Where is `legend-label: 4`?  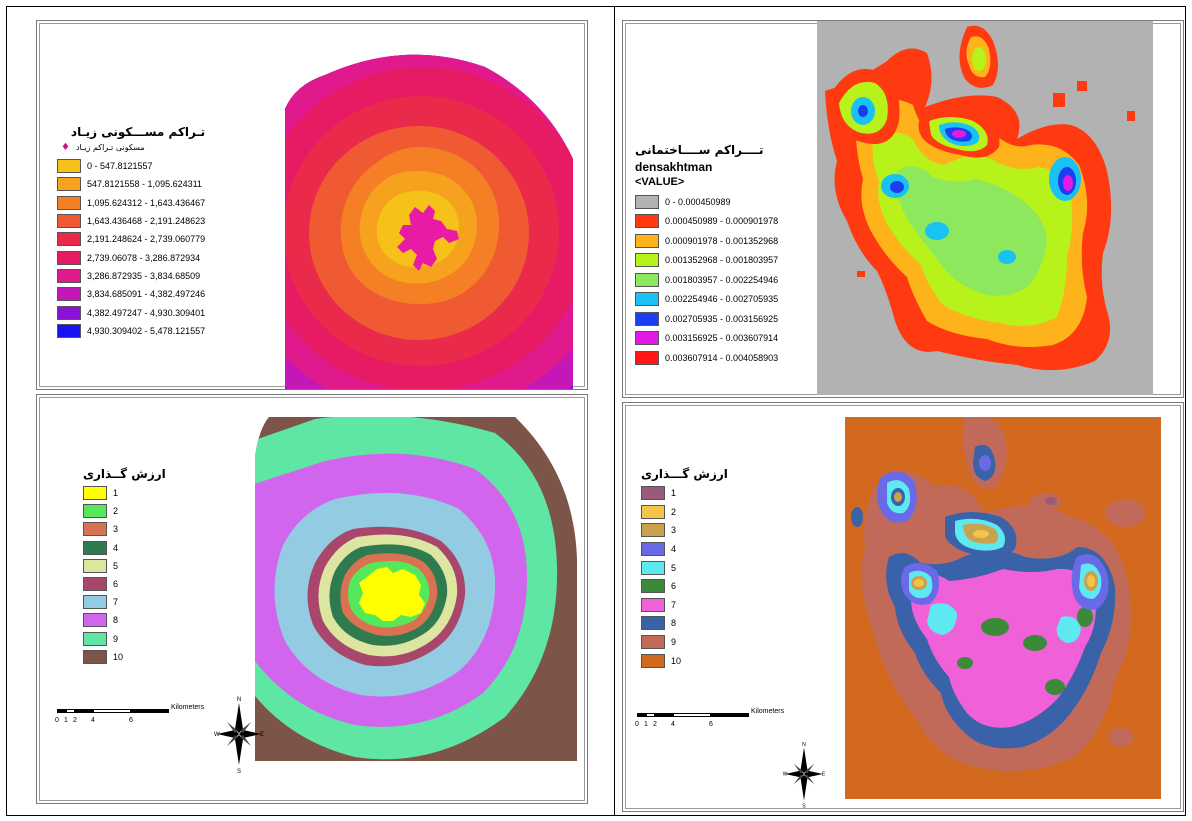 legend-label: 4 is located at coordinates (116, 547).